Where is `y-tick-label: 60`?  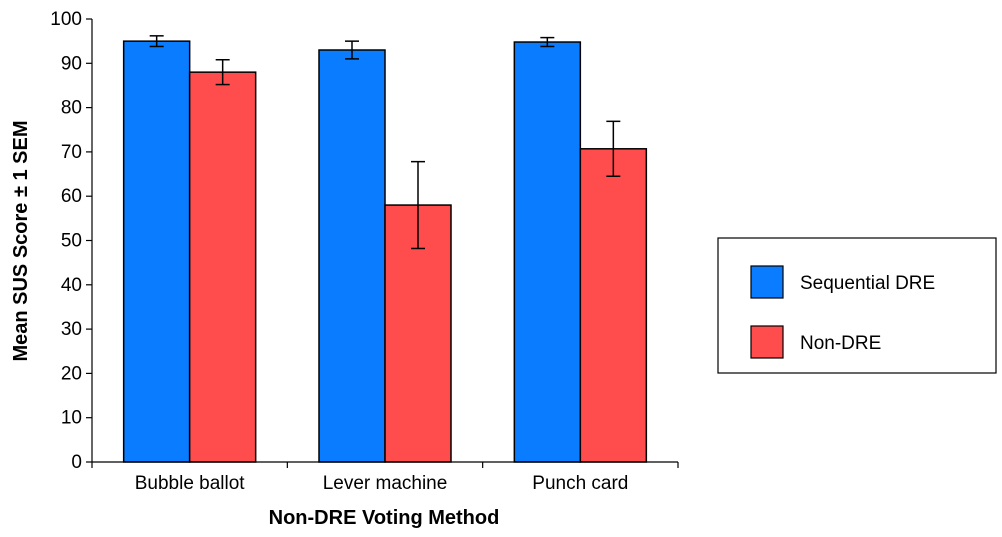
y-tick-label: 60 is located at coordinates (71, 196).